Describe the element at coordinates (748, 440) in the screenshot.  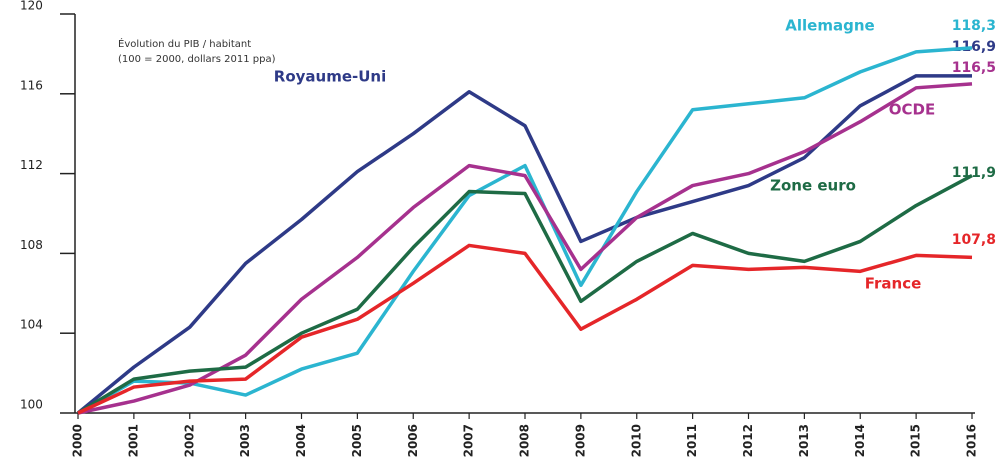
I see `x-tick-label: 2012` at that location.